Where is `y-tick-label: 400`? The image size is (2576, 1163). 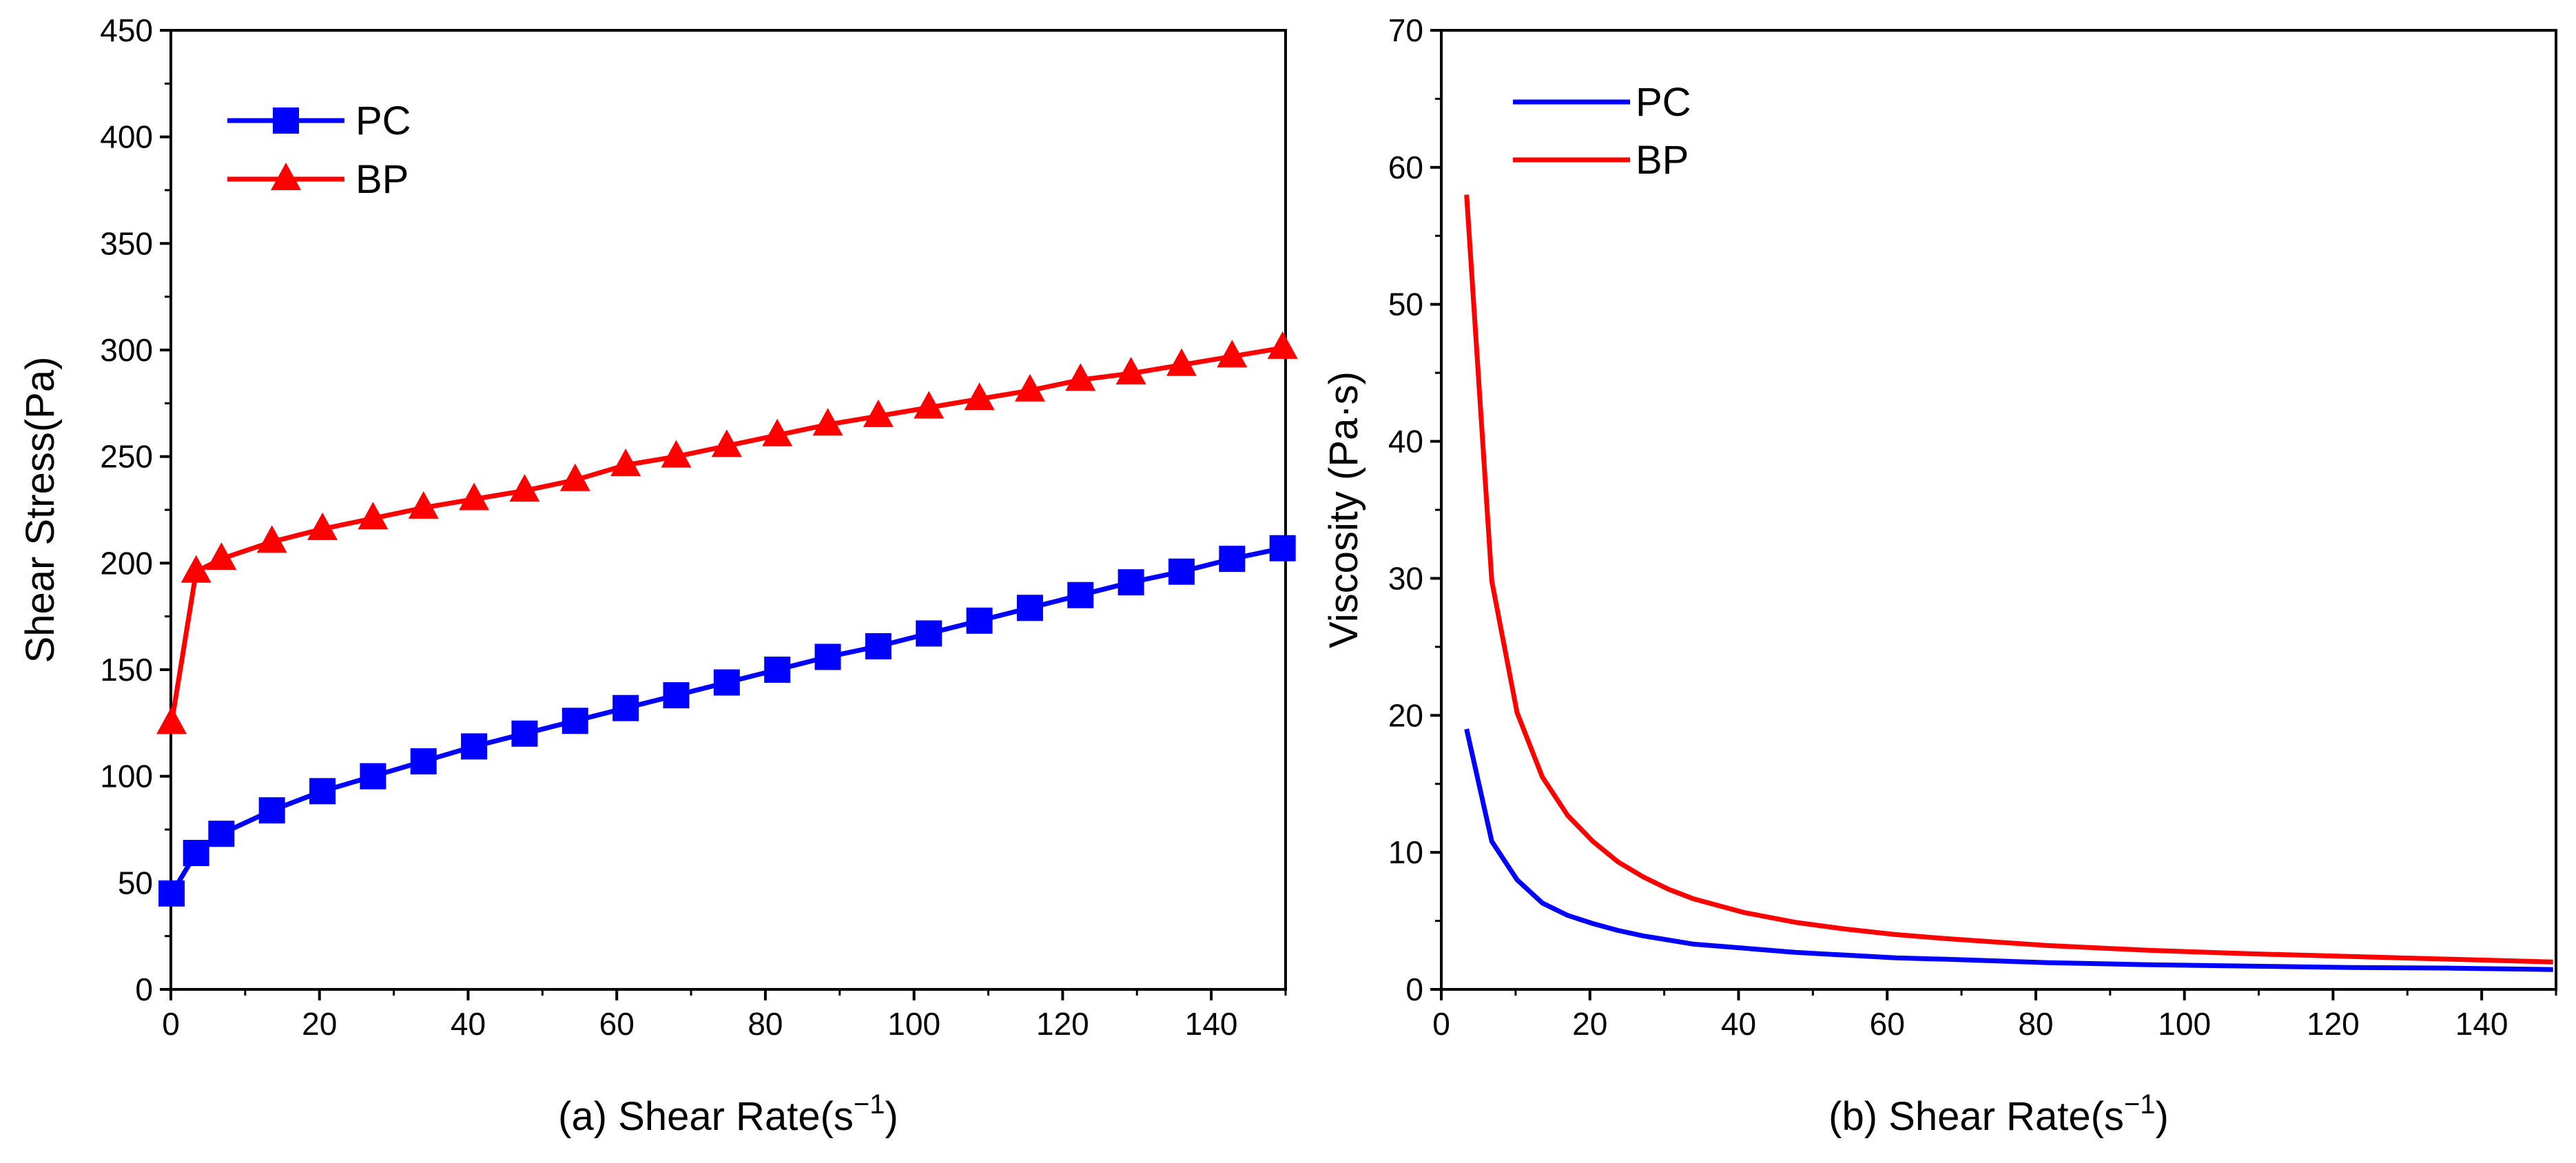 y-tick-label: 400 is located at coordinates (126, 137).